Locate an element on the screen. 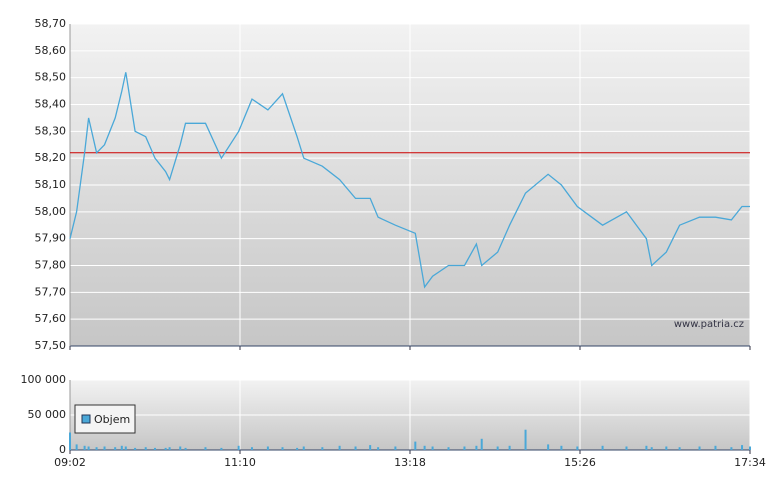  x-tick-label: 15:26 is located at coordinates (580, 462).